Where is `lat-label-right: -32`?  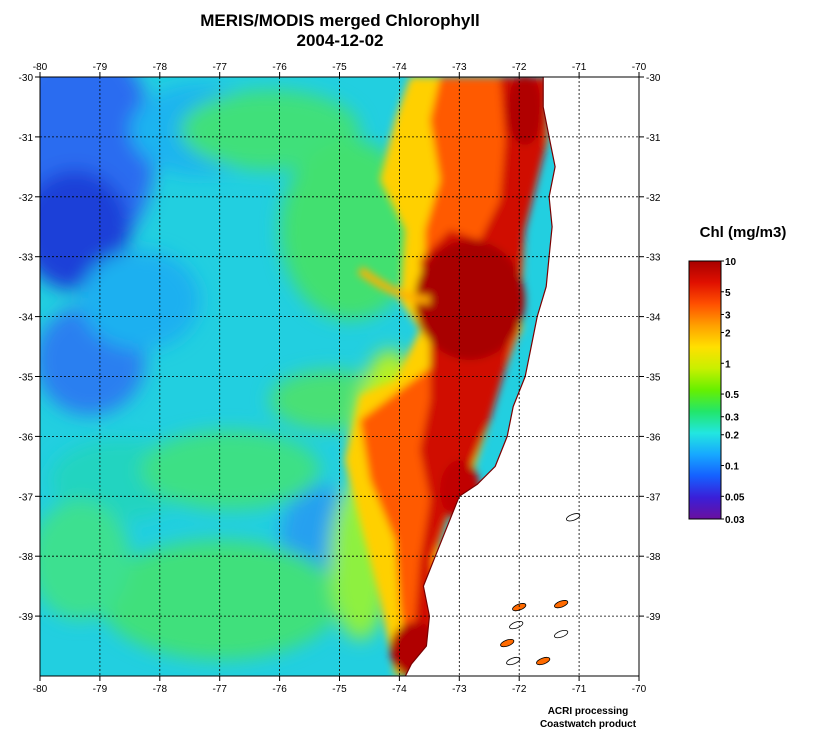 lat-label-right: -32 is located at coordinates (653, 198).